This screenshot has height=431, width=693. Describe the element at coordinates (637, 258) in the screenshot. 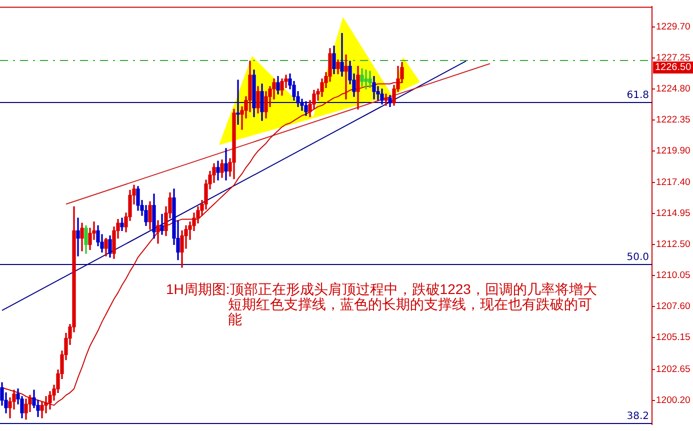

I see `annotation: 50.0` at that location.